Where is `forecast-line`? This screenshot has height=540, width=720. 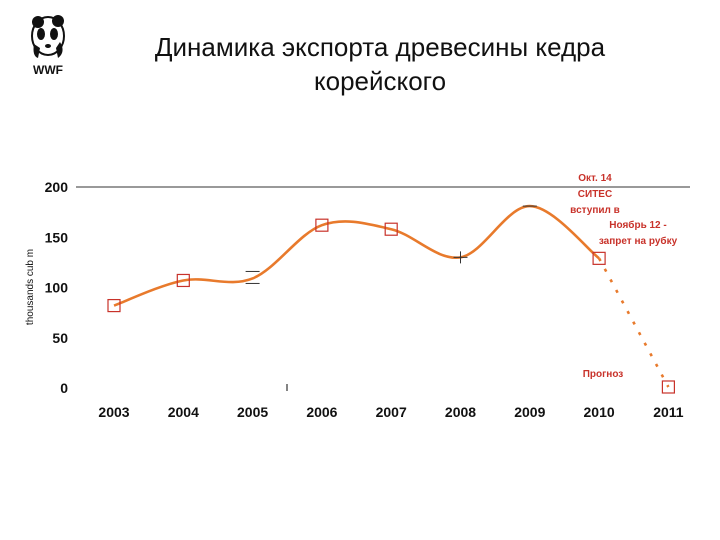 forecast-line is located at coordinates (633, 322).